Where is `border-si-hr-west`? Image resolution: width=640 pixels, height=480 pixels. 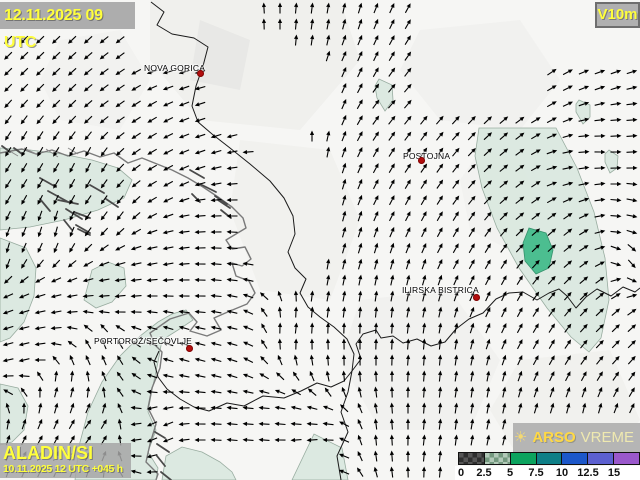
border-si-hr-west is located at coordinates (253, 381).